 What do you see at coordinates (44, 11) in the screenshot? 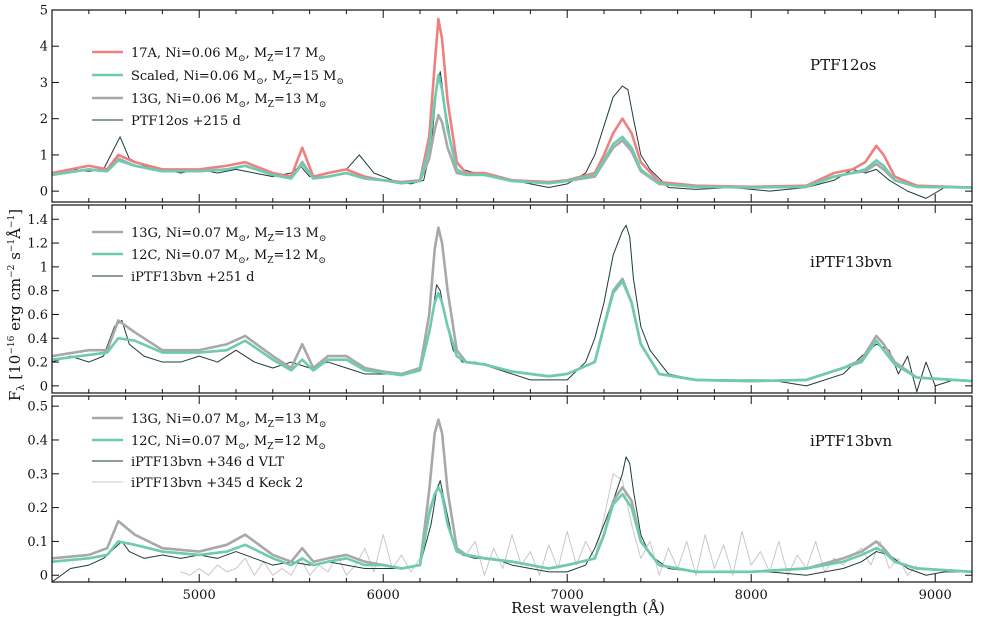
I see `y-tick-label: 5` at bounding box center [44, 11].